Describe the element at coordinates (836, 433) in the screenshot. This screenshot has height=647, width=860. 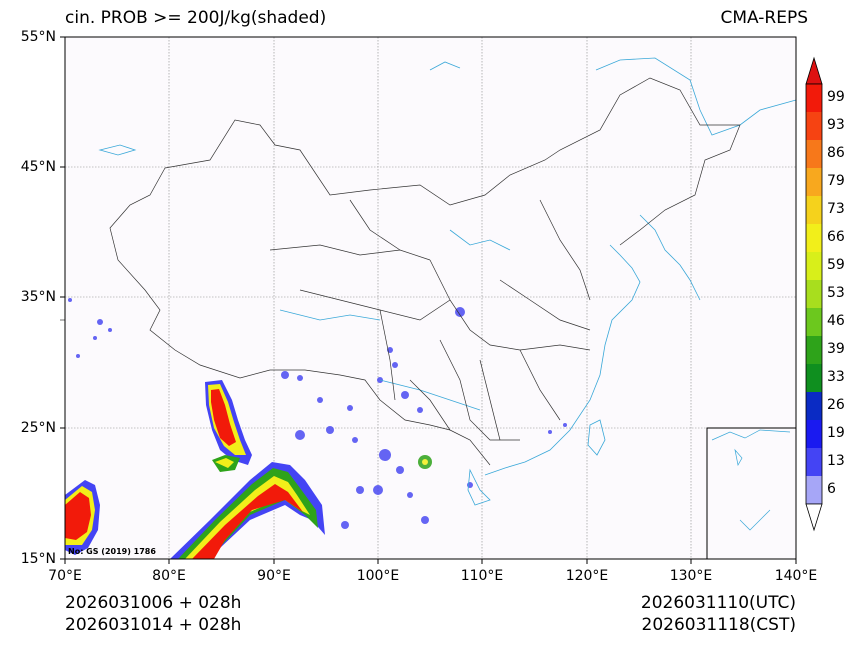
I see `colorbar-tick-label: 19` at that location.